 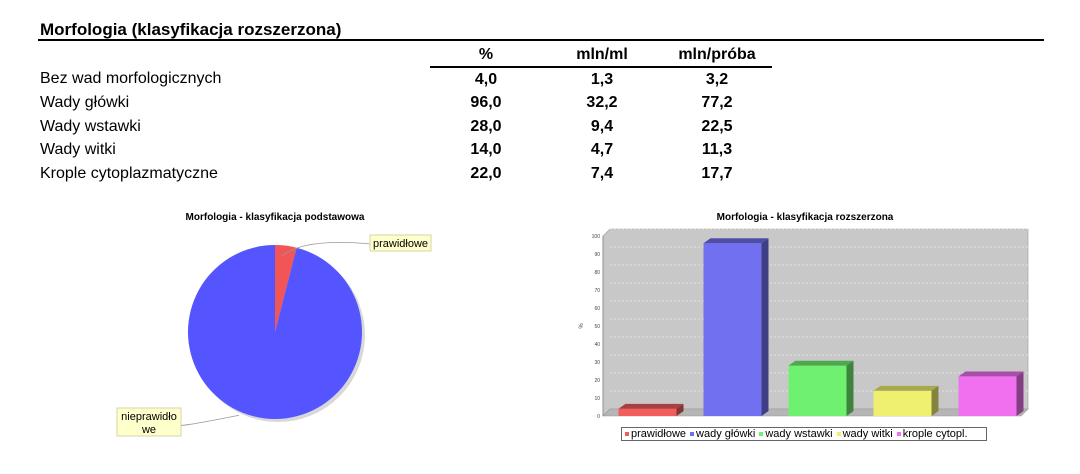 I want to click on row-label: Bez wad morfologicznych, so click(x=131, y=79).